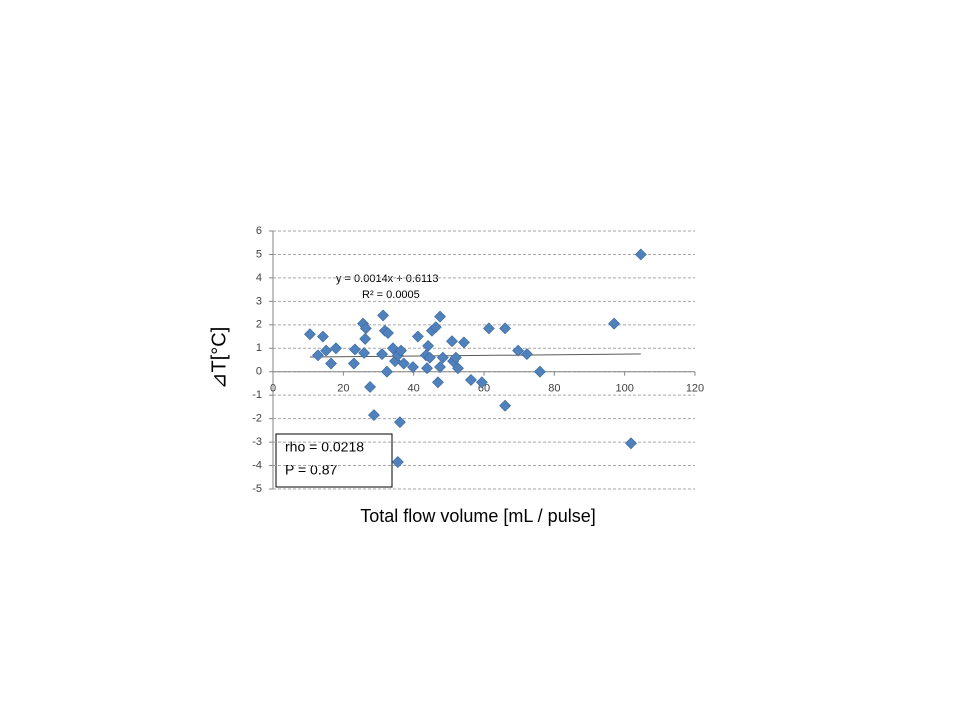 This screenshot has height=720, width=960. I want to click on x-tick-label: 80, so click(554, 389).